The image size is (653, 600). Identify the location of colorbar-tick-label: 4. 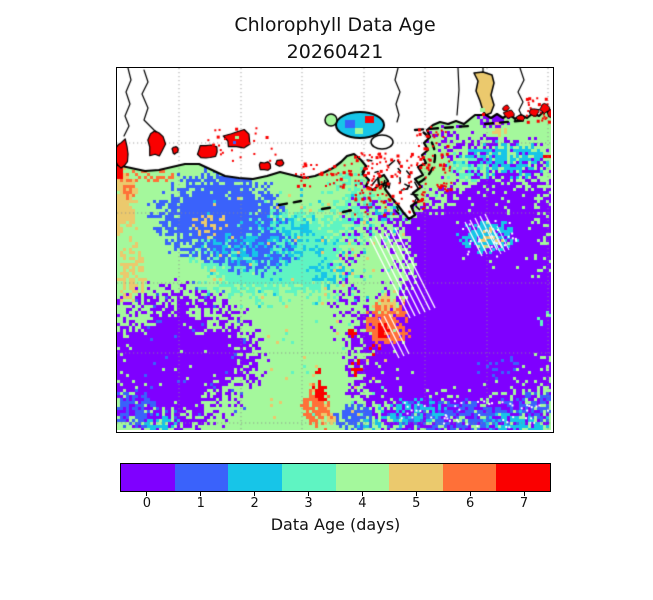
(362, 503).